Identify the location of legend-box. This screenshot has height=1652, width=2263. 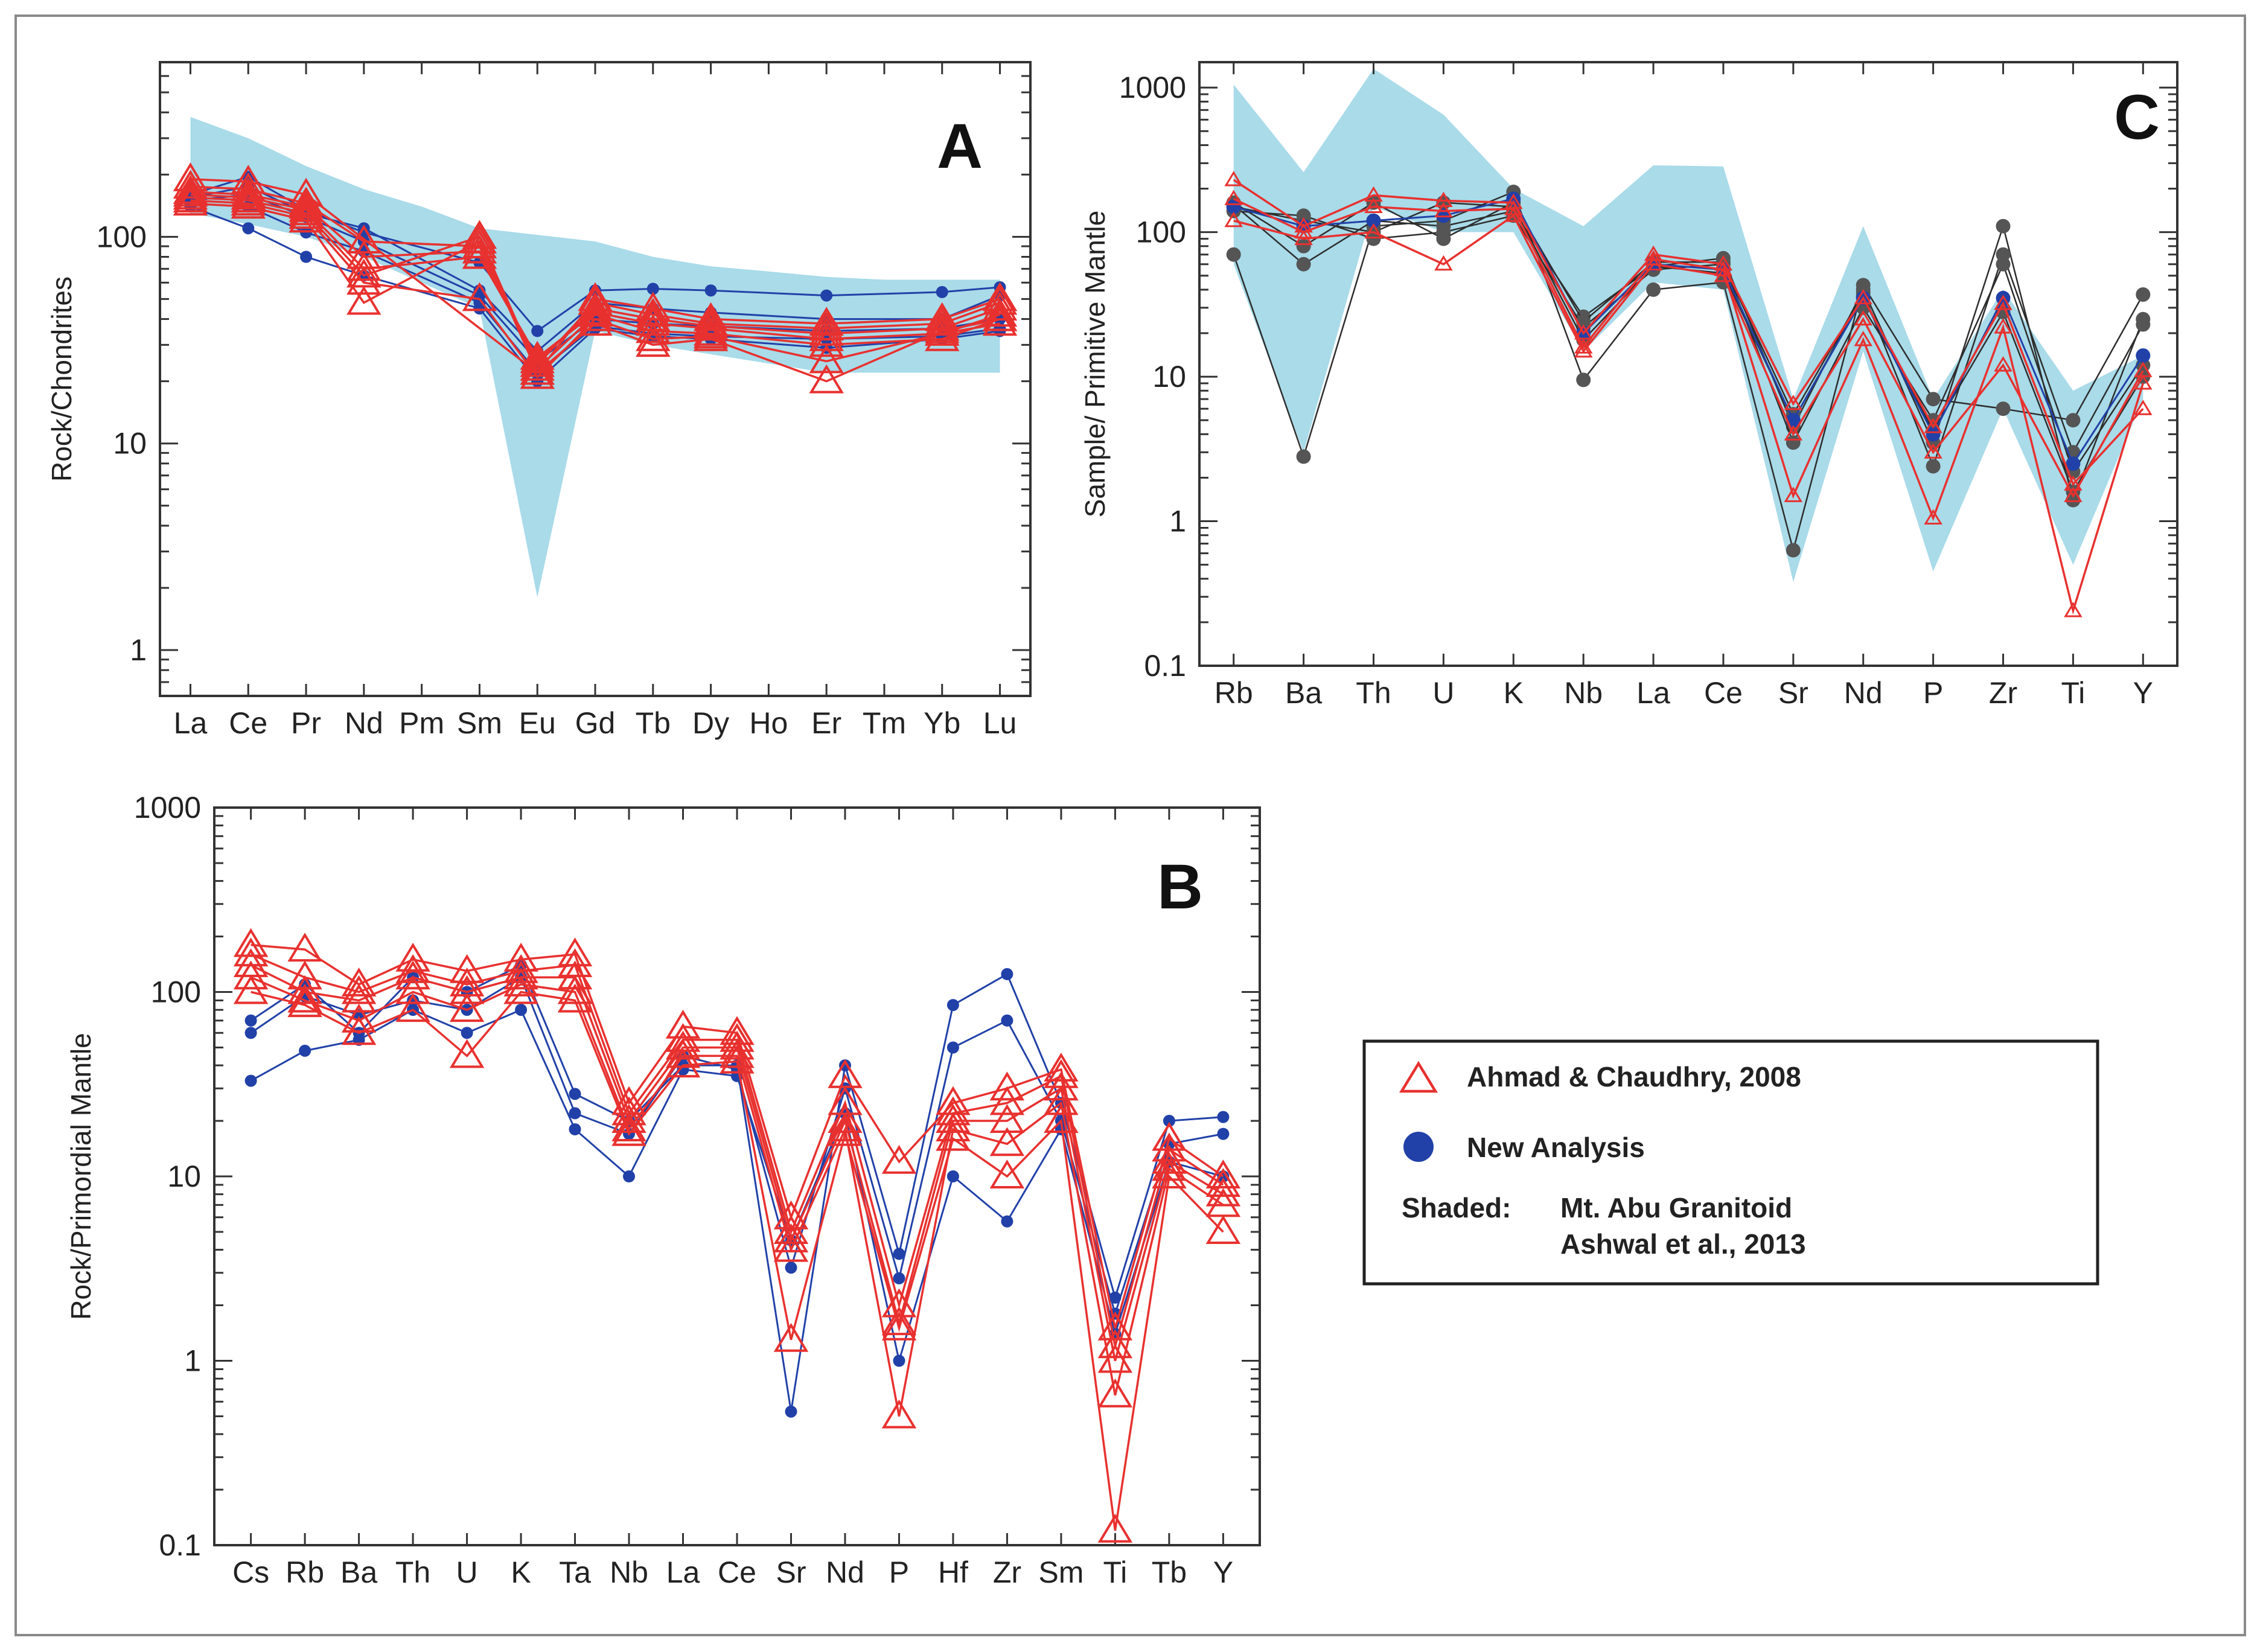
(1730, 1162).